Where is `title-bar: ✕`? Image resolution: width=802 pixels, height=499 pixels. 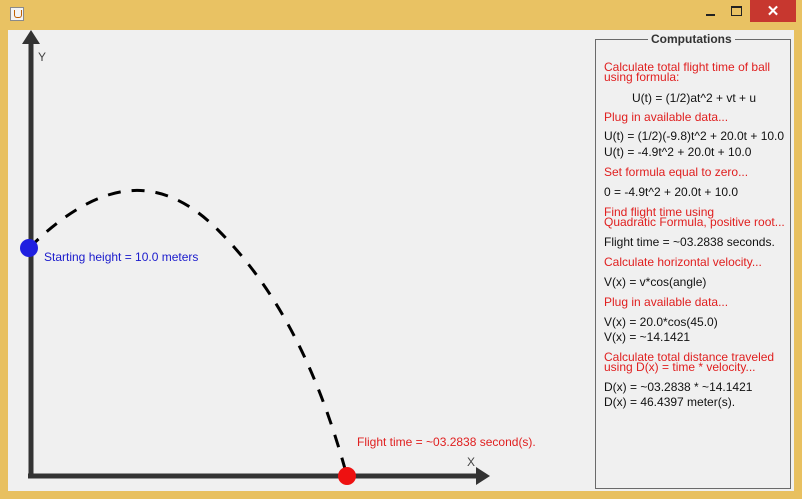
title-bar: ✕ is located at coordinates (401, 15).